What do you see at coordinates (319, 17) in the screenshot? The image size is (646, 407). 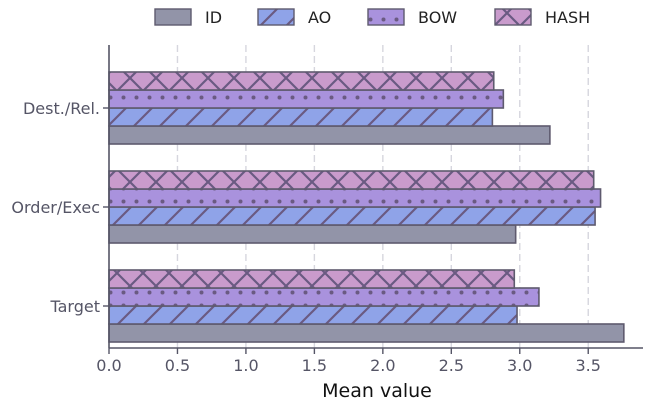 I see `legend-label: AO` at bounding box center [319, 17].